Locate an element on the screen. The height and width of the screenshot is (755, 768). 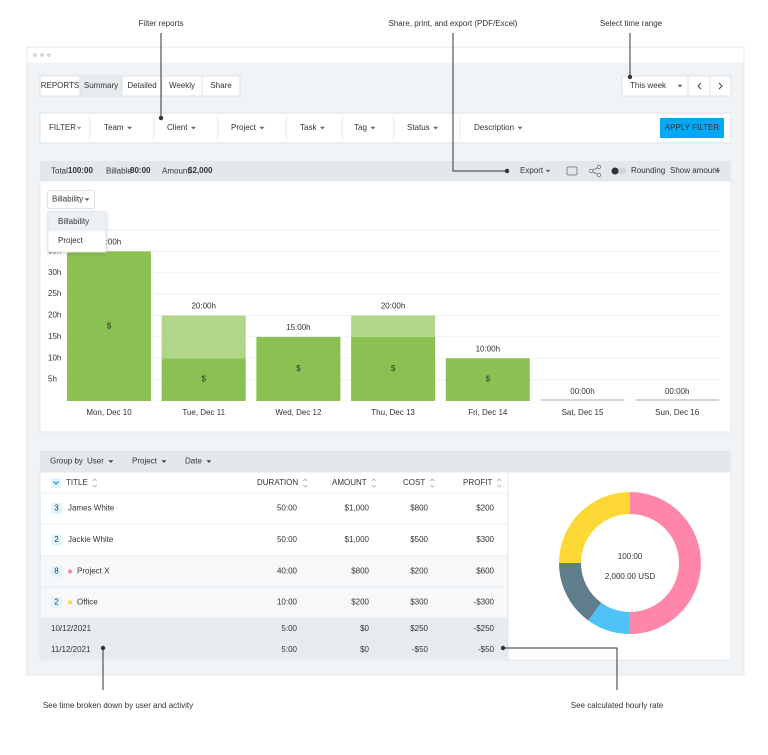
bar-total-label: 20:00h is located at coordinates (203, 306).